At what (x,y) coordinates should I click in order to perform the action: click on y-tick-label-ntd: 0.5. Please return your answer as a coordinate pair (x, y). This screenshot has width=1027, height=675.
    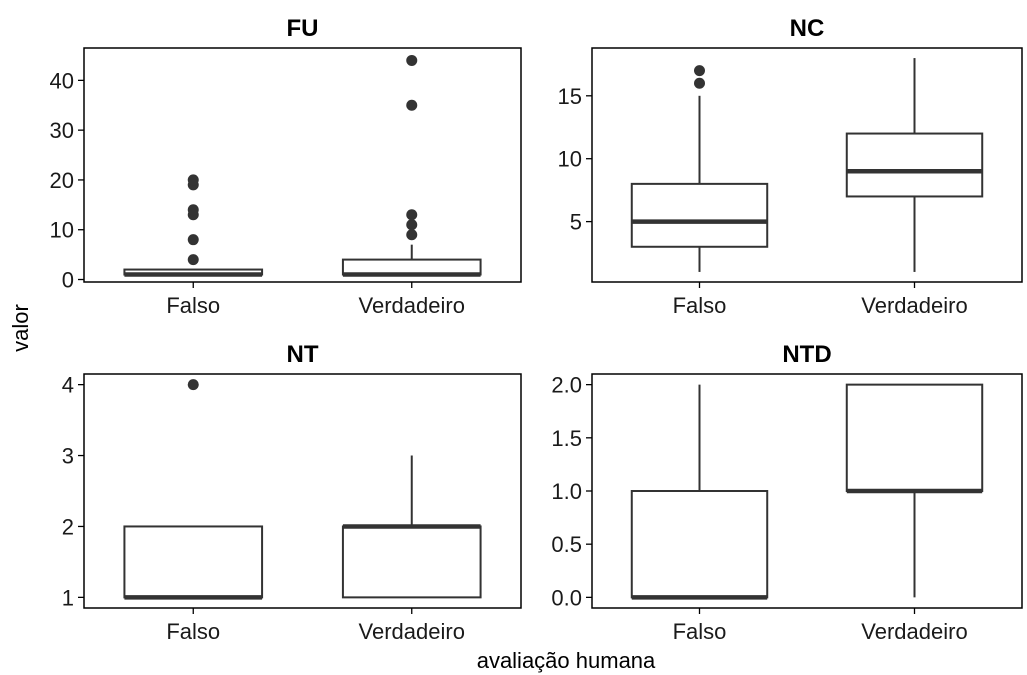
    Looking at the image, I should click on (566, 544).